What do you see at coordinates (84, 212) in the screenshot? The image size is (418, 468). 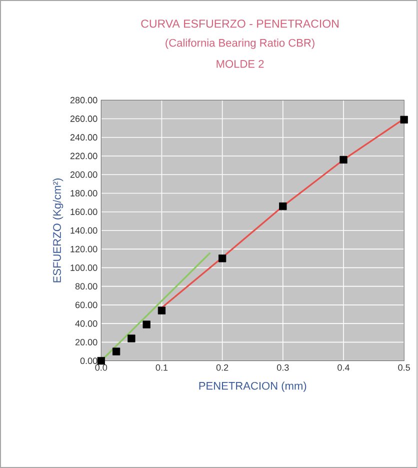 I see `y-tick-label: 160.00` at bounding box center [84, 212].